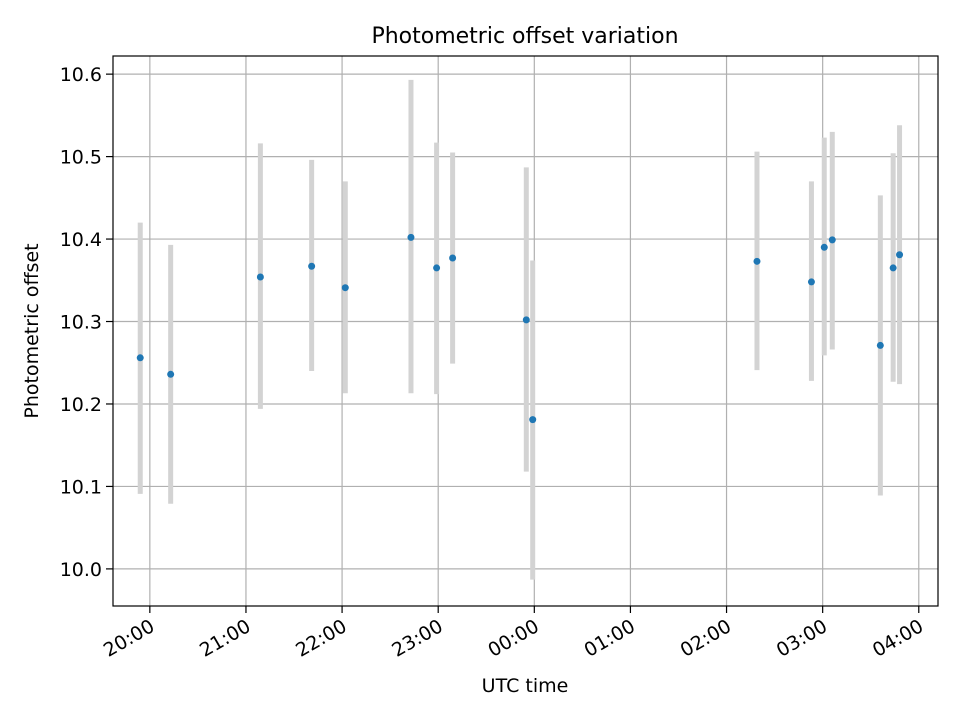  Describe the element at coordinates (524, 36) in the screenshot. I see `chart-title: Photometric offset variation` at that location.